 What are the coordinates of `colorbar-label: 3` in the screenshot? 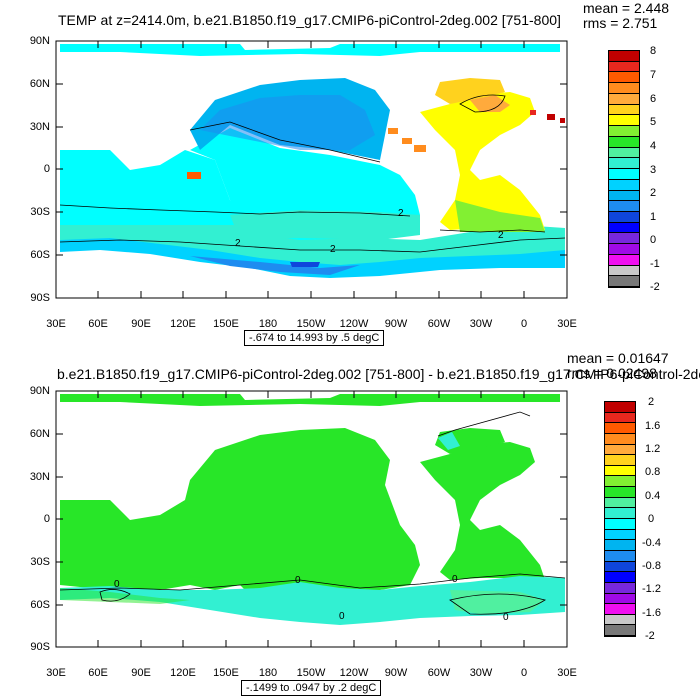 It's located at (653, 170).